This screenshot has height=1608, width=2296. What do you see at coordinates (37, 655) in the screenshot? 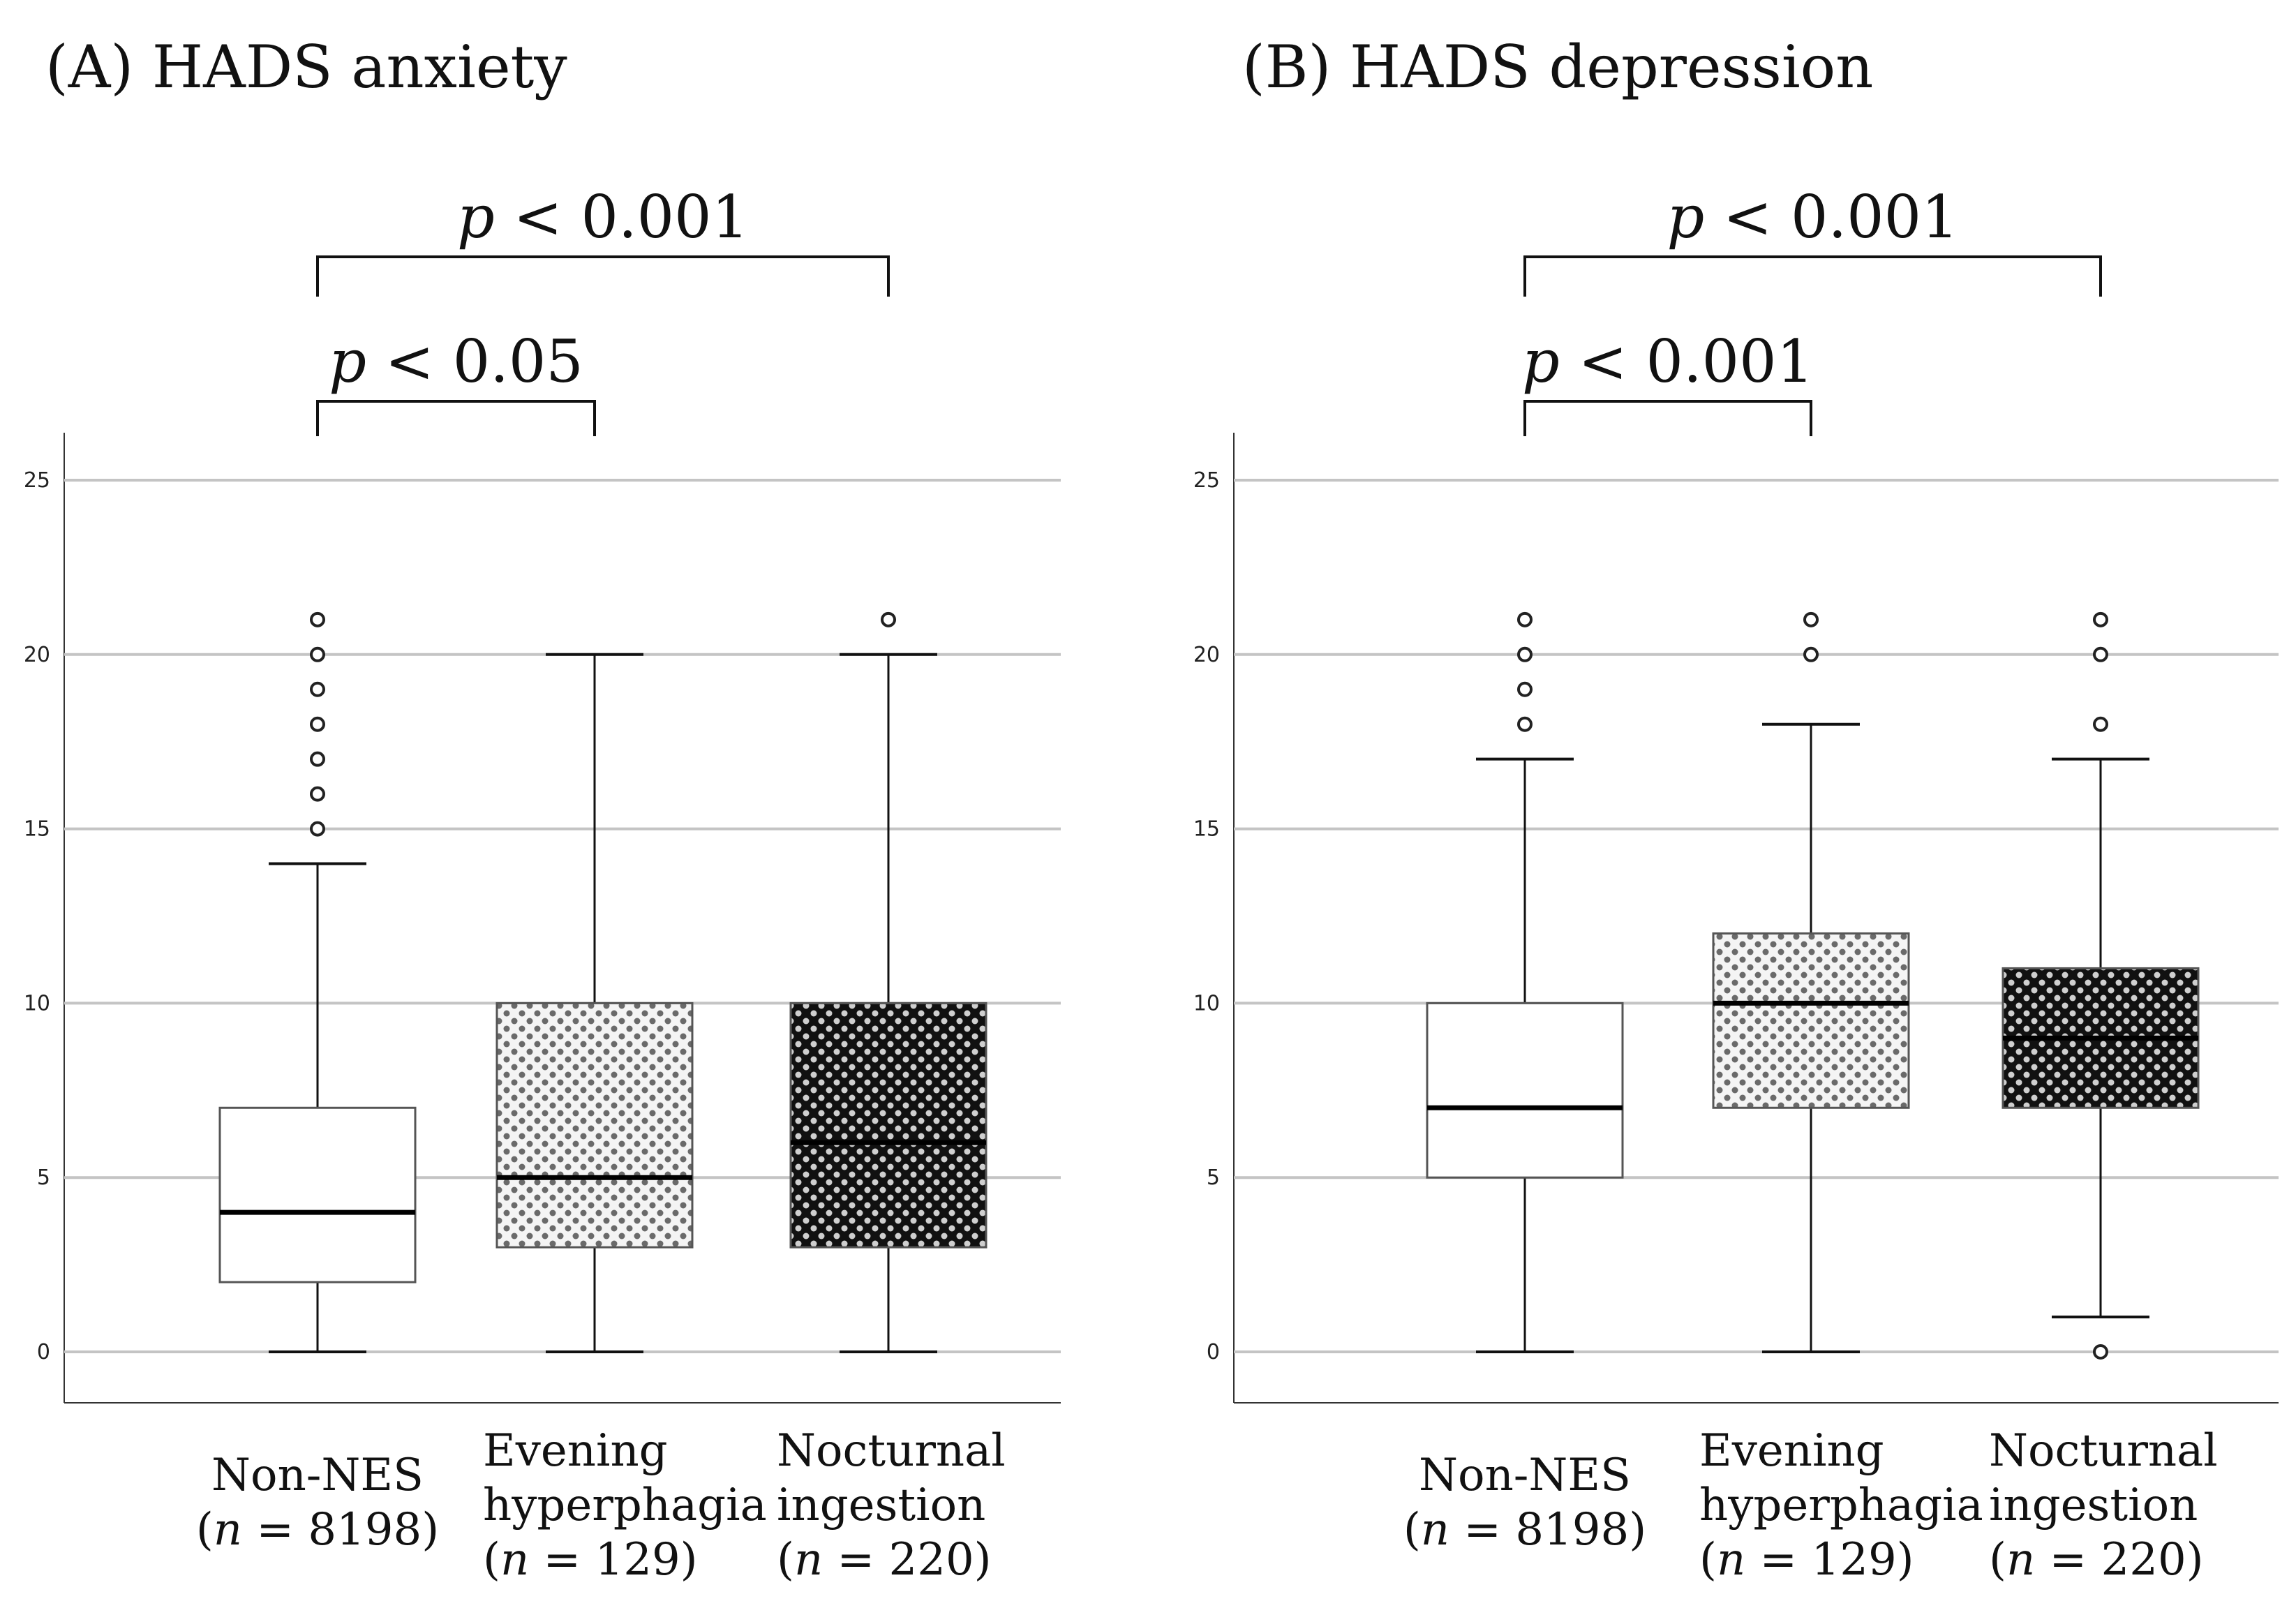
I see `y-tick-label: 20` at bounding box center [37, 655].